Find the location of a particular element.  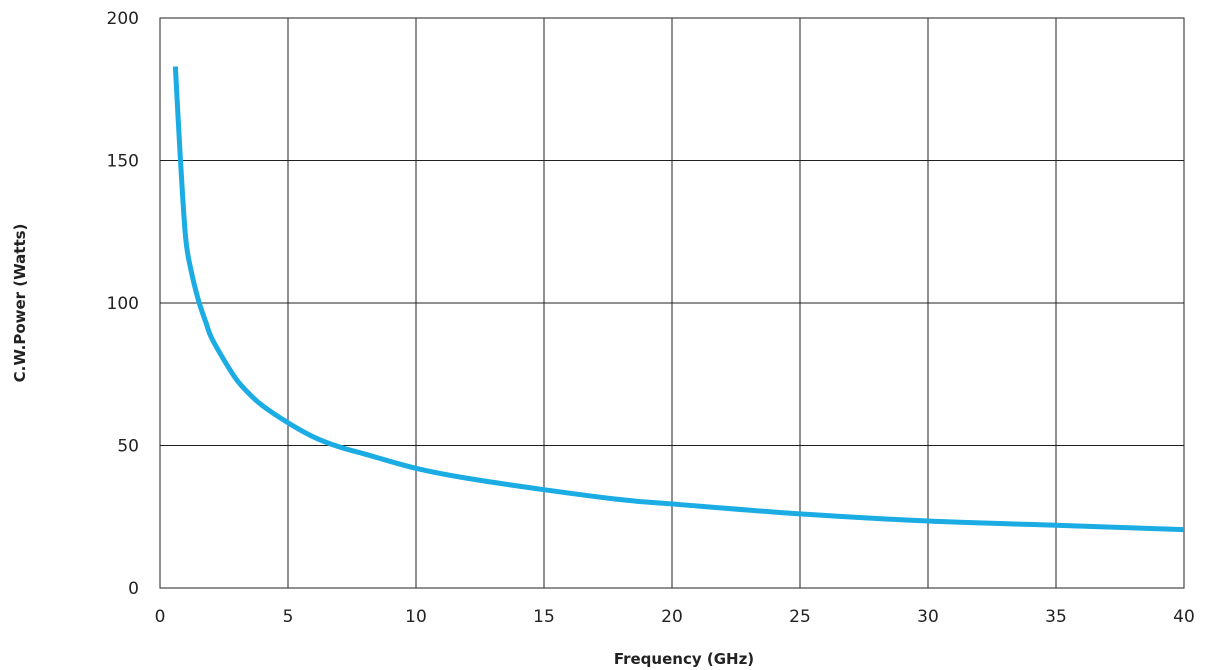

x-tick-label: 15 is located at coordinates (544, 617).